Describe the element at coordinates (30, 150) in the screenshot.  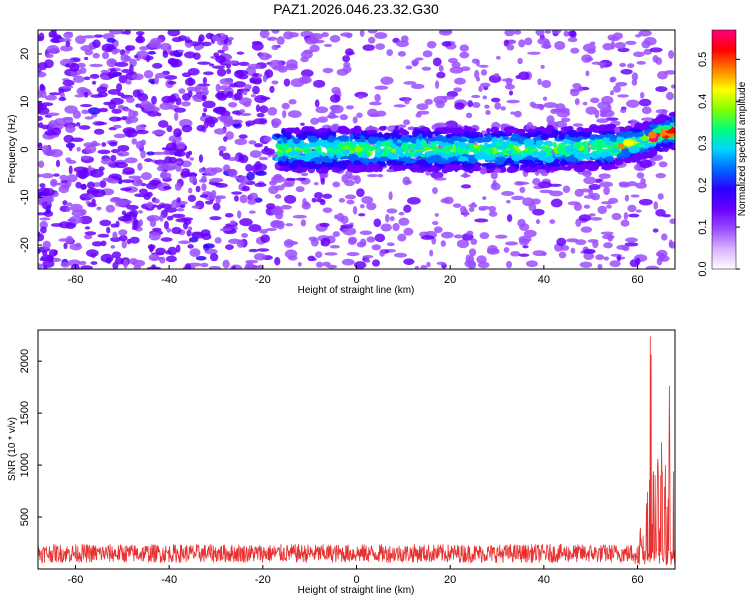
I see `spectrogram-y-ticks: 20 10 0 -10 -20` at that location.